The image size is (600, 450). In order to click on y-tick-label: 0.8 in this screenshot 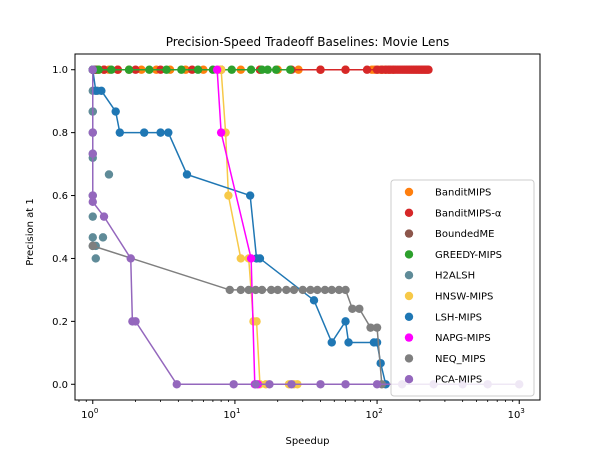, I will do `click(60, 133)`.